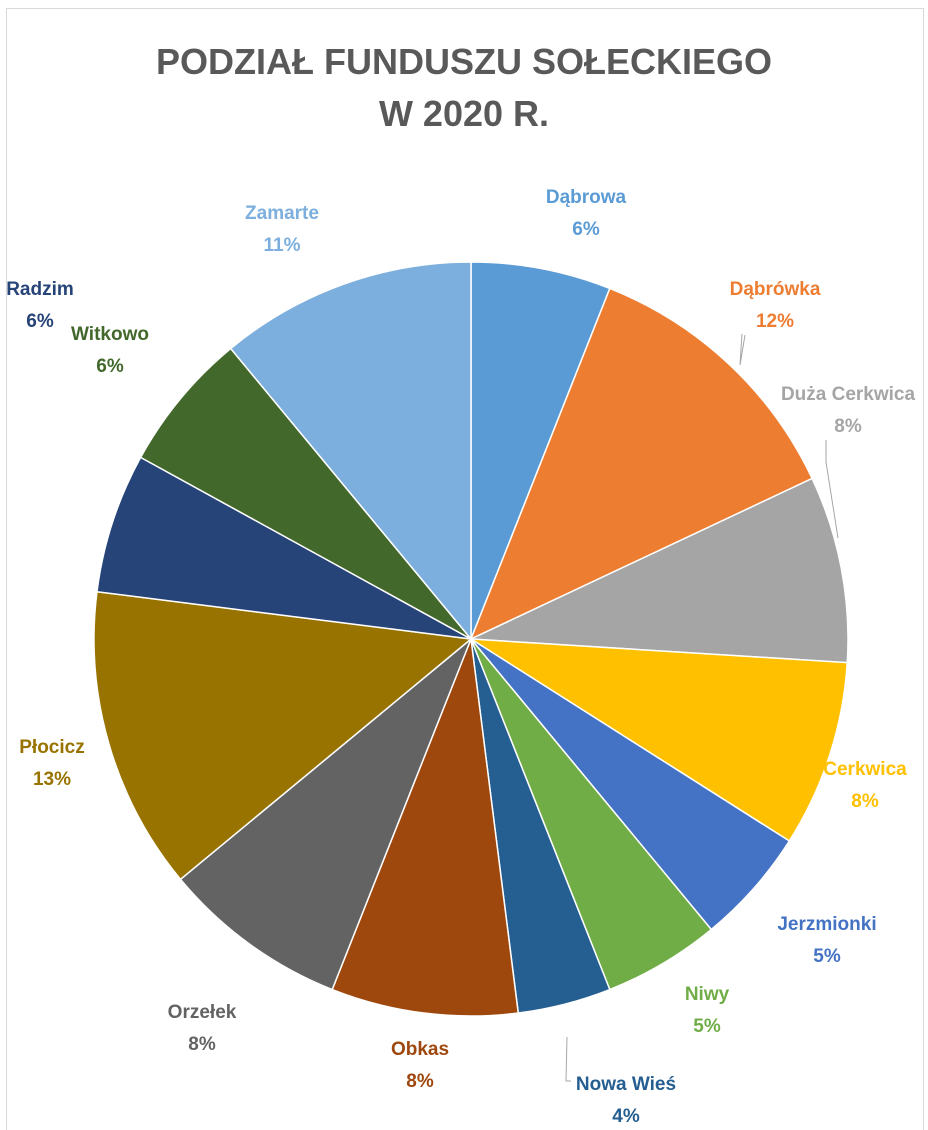  I want to click on data-label-niwy: Niwy 5%, so click(707, 1010).